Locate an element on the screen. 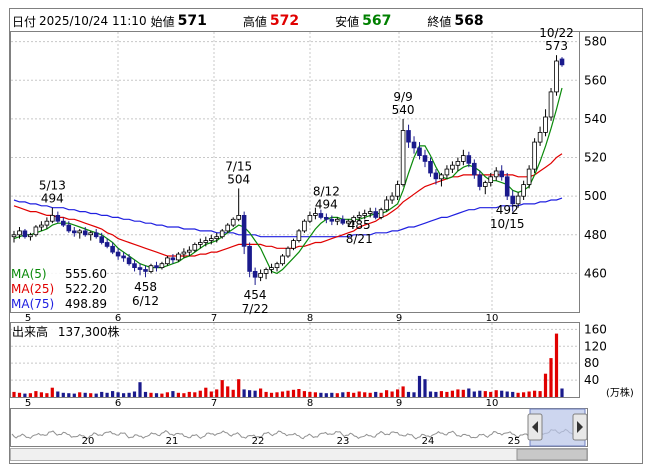 The image size is (653, 474). annotation-date: 10/15 is located at coordinates (507, 224).